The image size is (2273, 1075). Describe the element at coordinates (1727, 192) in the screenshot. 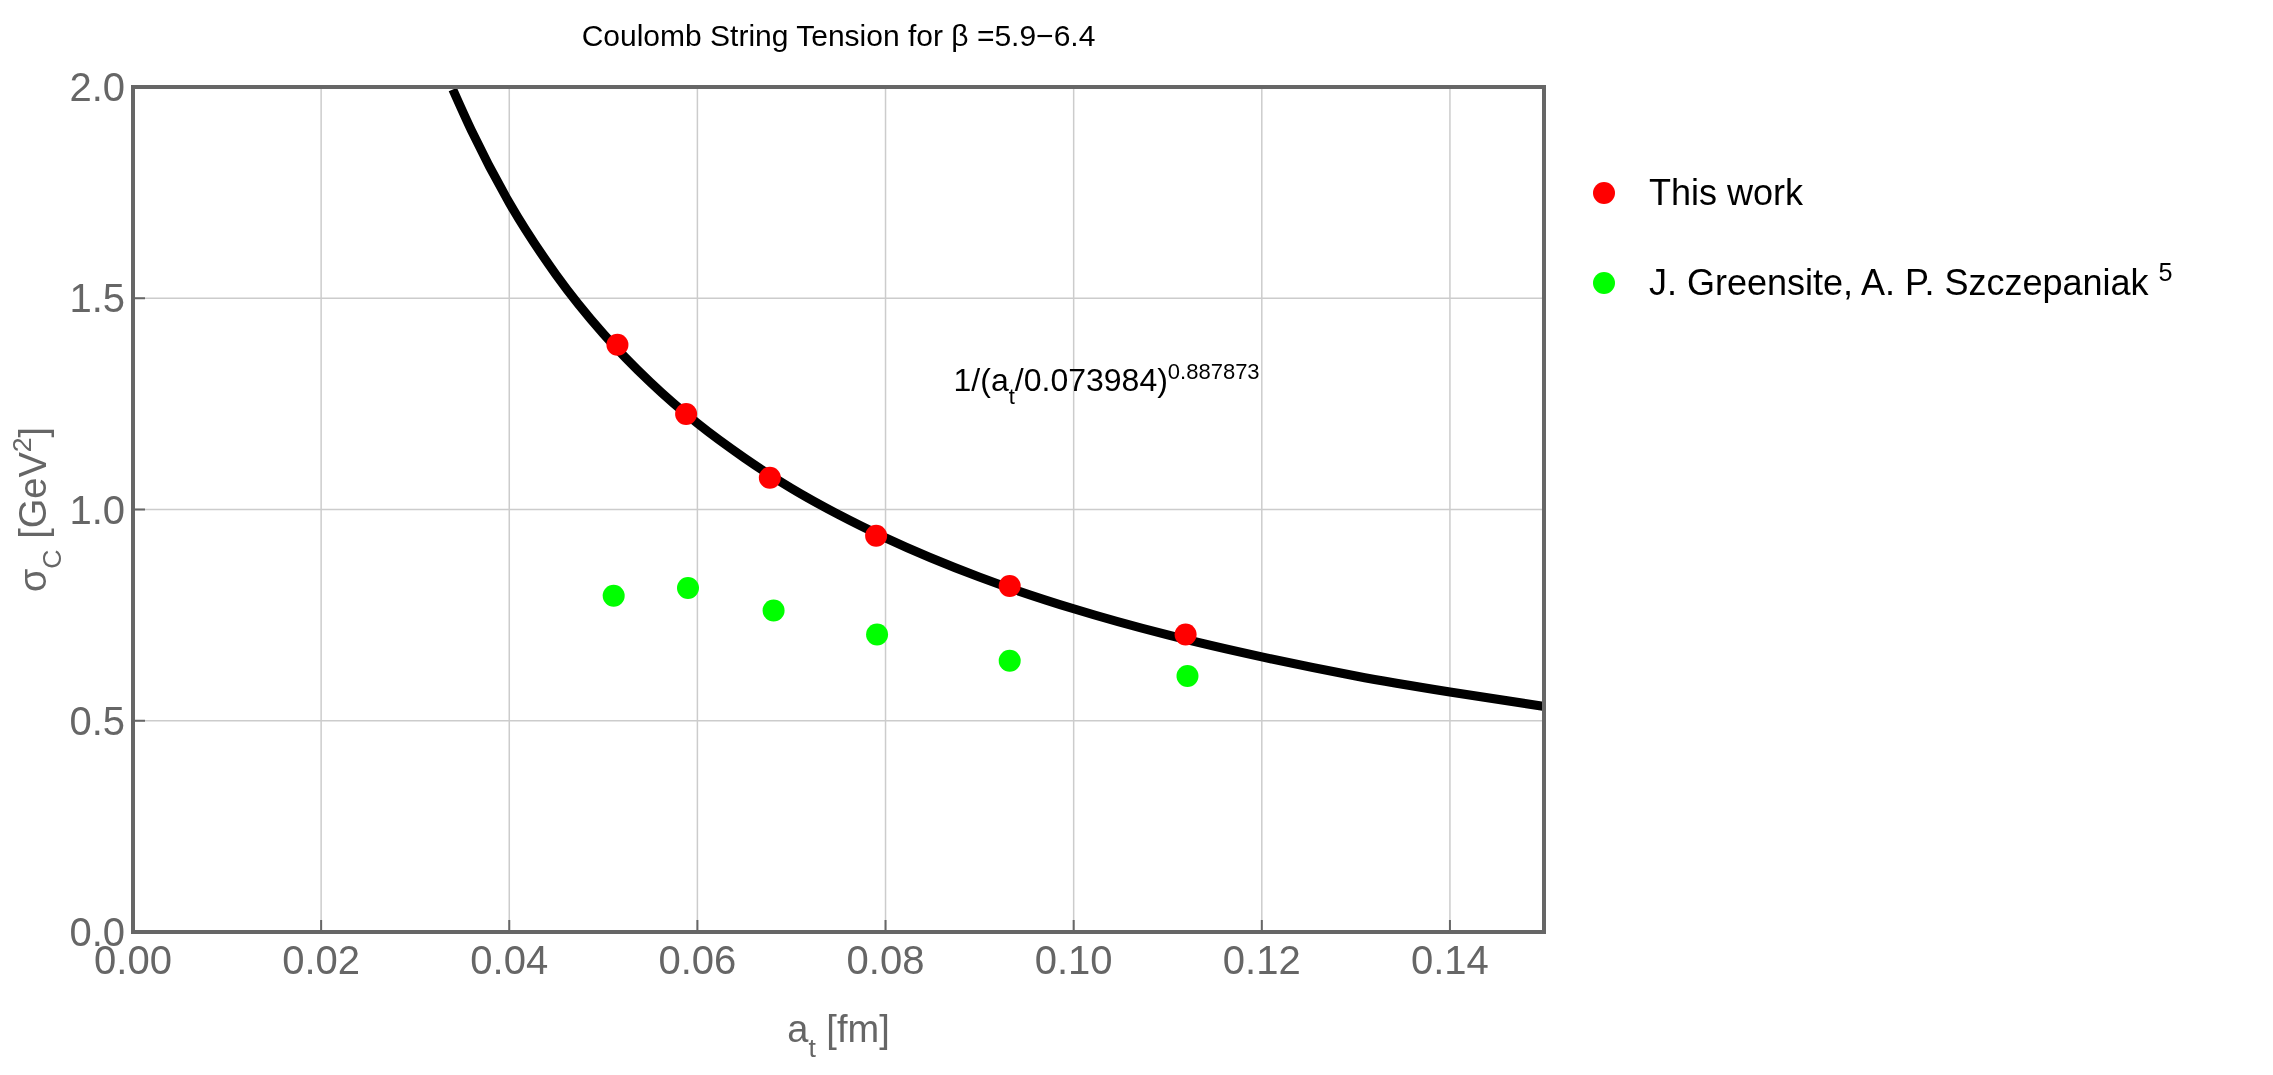

I see `legend-label: This work` at that location.